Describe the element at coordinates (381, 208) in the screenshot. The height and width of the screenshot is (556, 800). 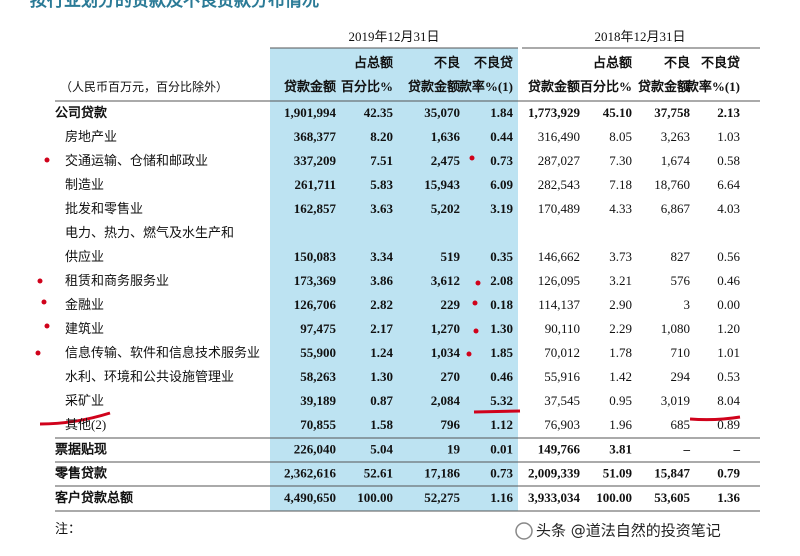
I see `cell: 3.63` at that location.